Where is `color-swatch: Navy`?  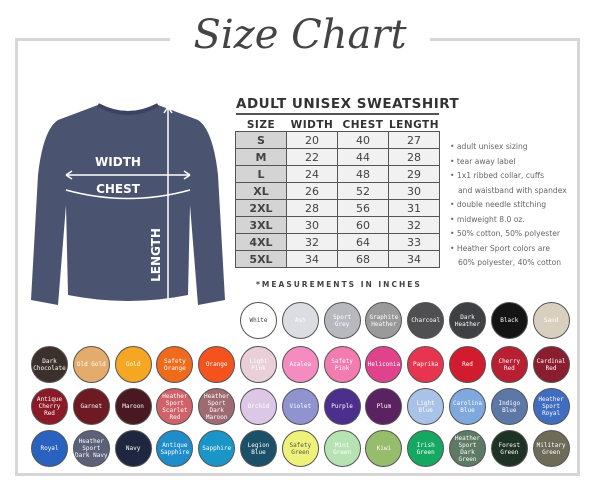
color-swatch: Navy is located at coordinates (133, 448).